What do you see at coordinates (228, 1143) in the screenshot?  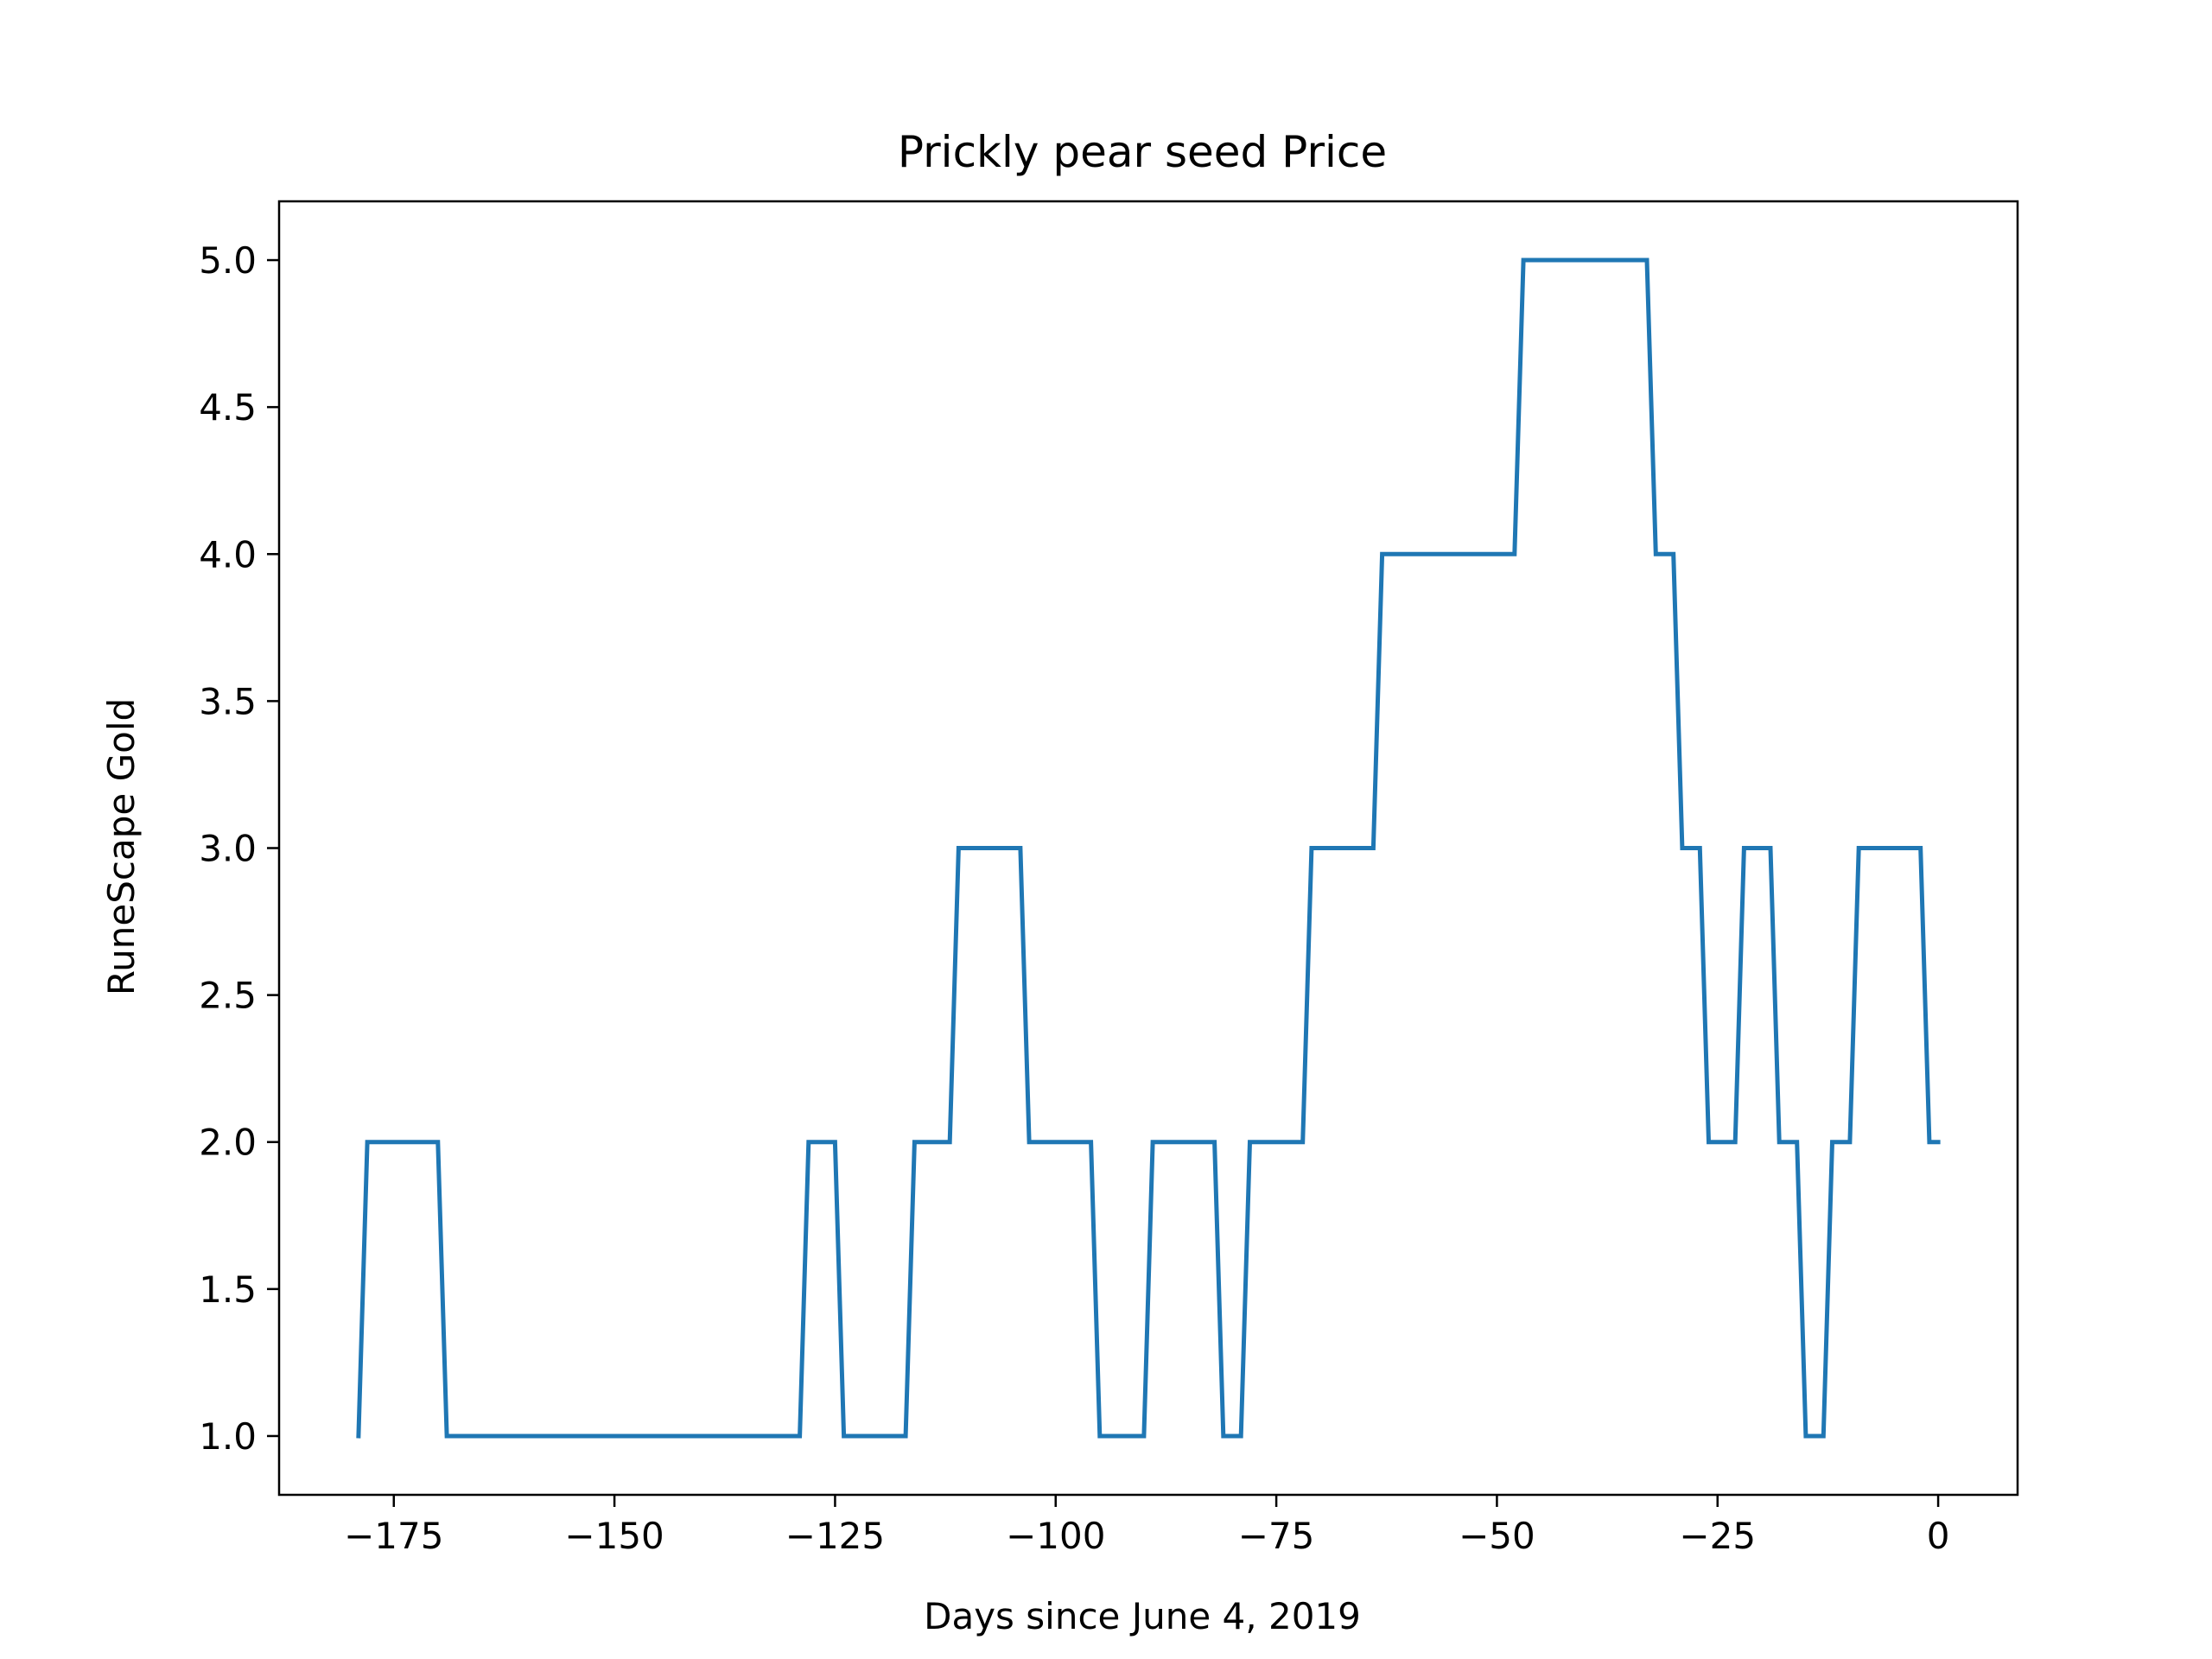 I see `y-tick-label: 2.0` at bounding box center [228, 1143].